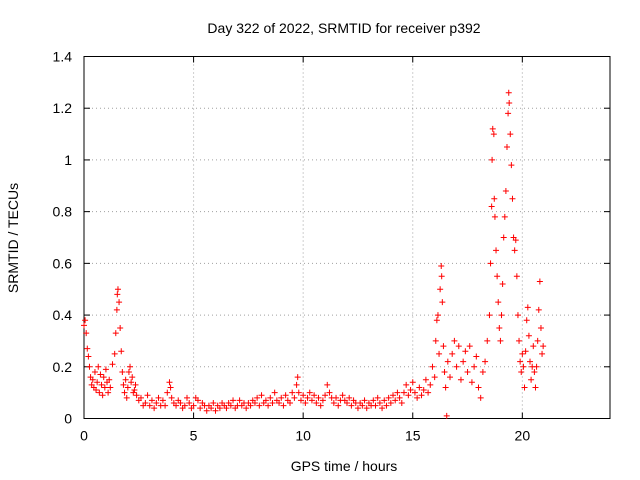 The height and width of the screenshot is (480, 640). I want to click on y-tick-label: 0.8, so click(63, 212).